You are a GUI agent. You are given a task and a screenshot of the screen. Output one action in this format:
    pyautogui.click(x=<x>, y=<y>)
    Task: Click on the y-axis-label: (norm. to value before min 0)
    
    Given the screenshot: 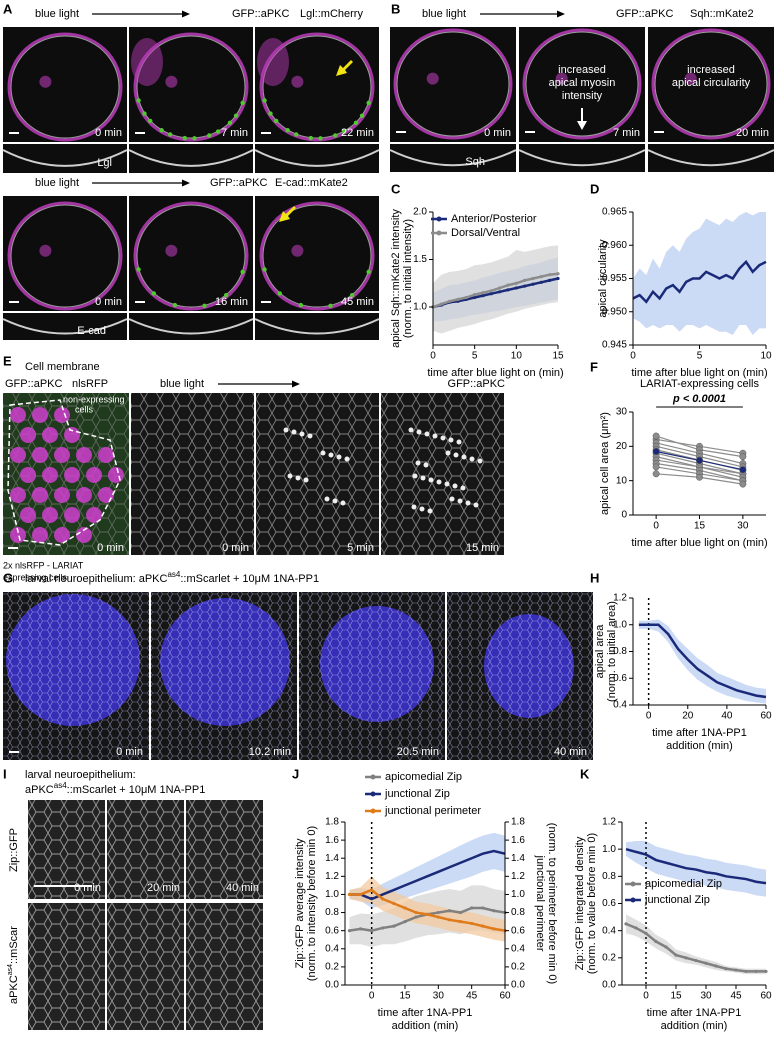 What is the action you would take?
    pyautogui.click(x=592, y=903)
    